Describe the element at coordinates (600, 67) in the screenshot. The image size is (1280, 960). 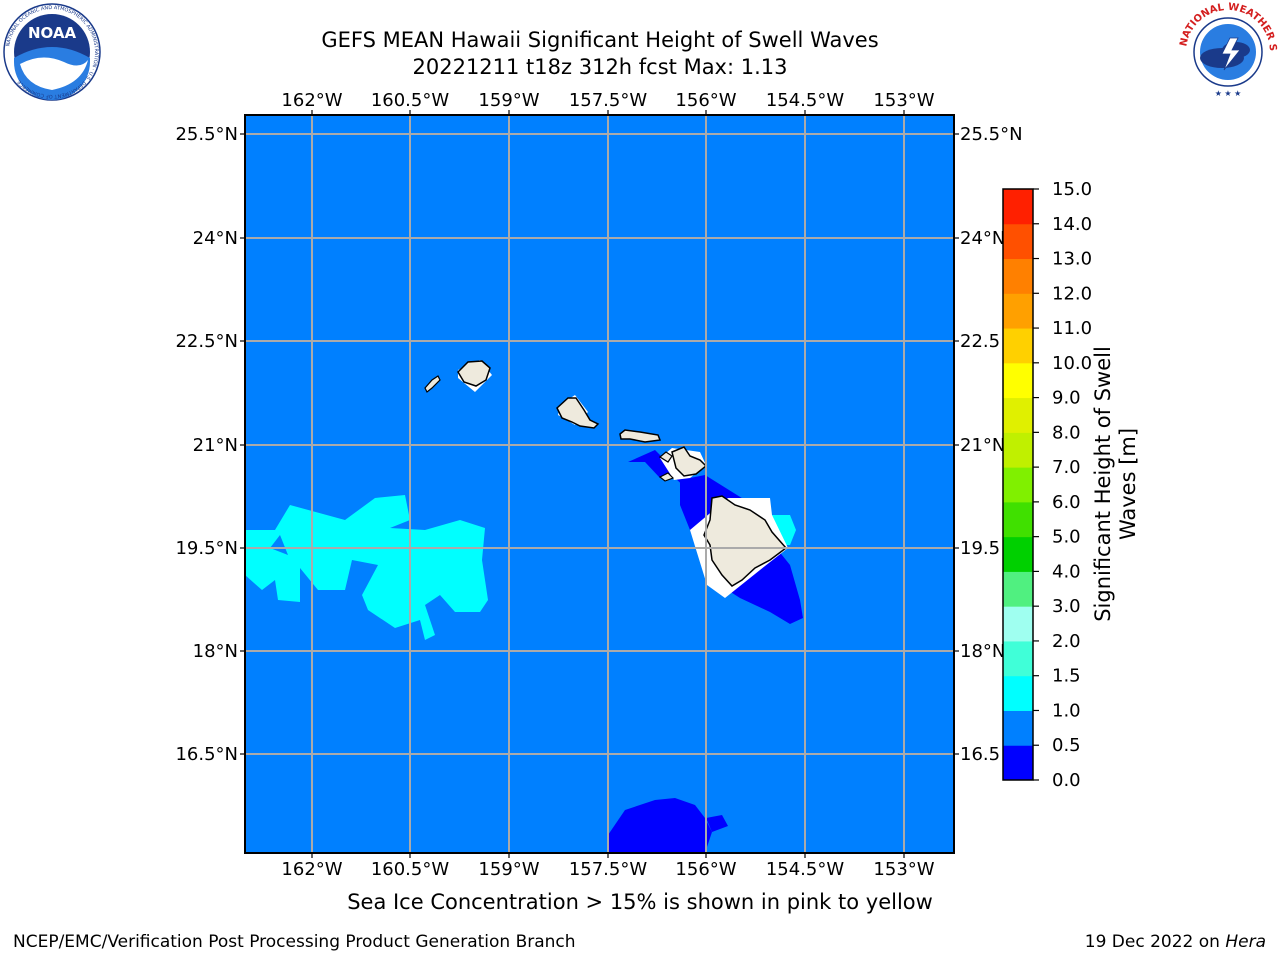
I see `map-subtitle: 20221211 t18z 312h fcst Max: 1.13` at that location.